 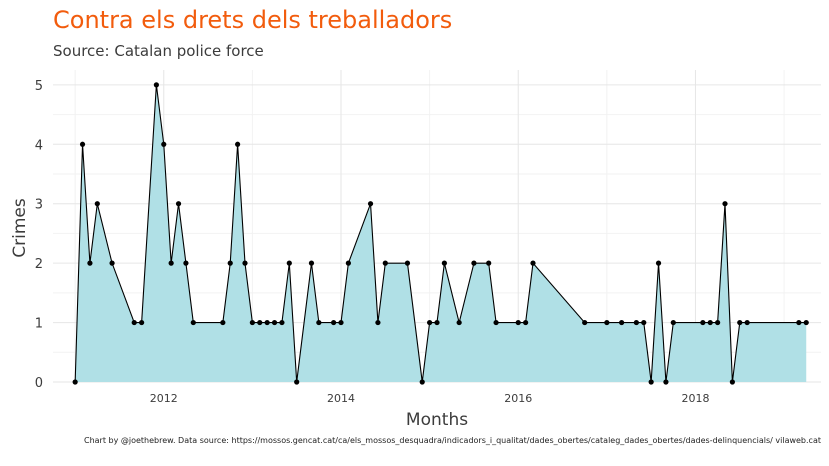 What do you see at coordinates (253, 20) in the screenshot?
I see `chart-title: Contra els drets dels treballadors` at bounding box center [253, 20].